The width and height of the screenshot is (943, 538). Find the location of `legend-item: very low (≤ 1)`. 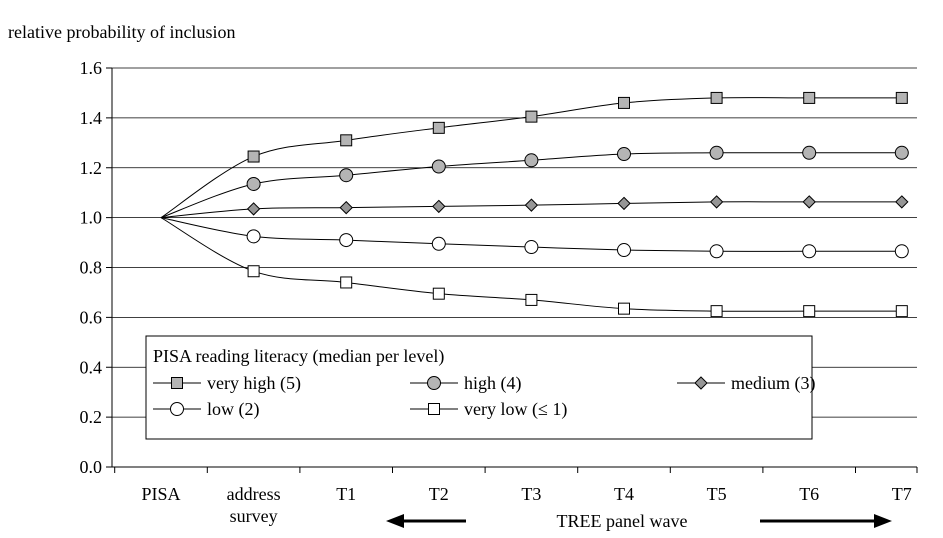

legend-item: very low (≤ 1) is located at coordinates (488, 409).